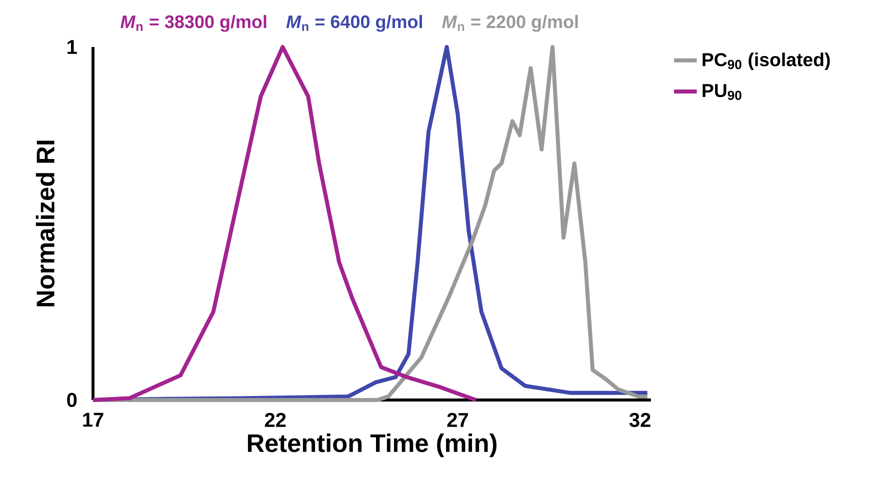 This screenshot has width=874, height=498. I want to click on y-tick-label: 1, so click(72, 47).